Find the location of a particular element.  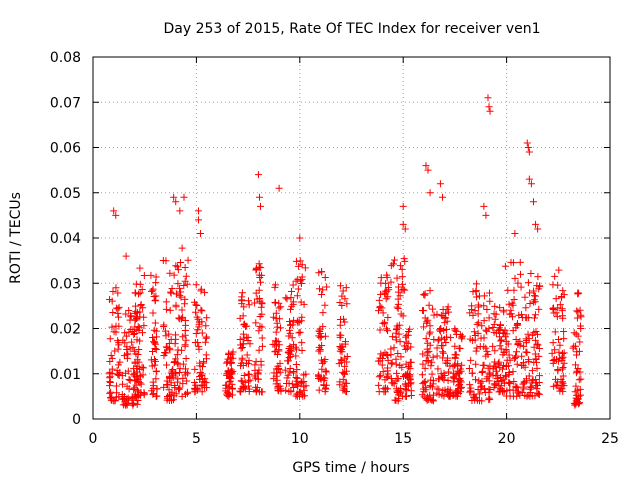

y-tick-label: 0.05 is located at coordinates (65, 194).